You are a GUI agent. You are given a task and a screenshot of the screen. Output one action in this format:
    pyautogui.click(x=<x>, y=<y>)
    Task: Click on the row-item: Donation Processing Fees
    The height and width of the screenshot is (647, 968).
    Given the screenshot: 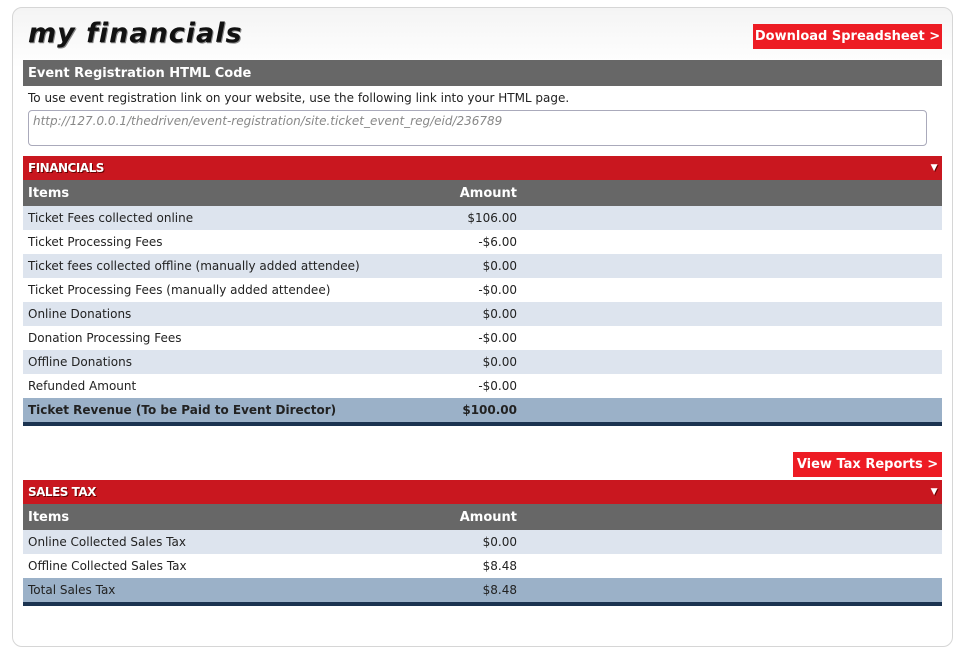 What is the action you would take?
    pyautogui.click(x=105, y=338)
    